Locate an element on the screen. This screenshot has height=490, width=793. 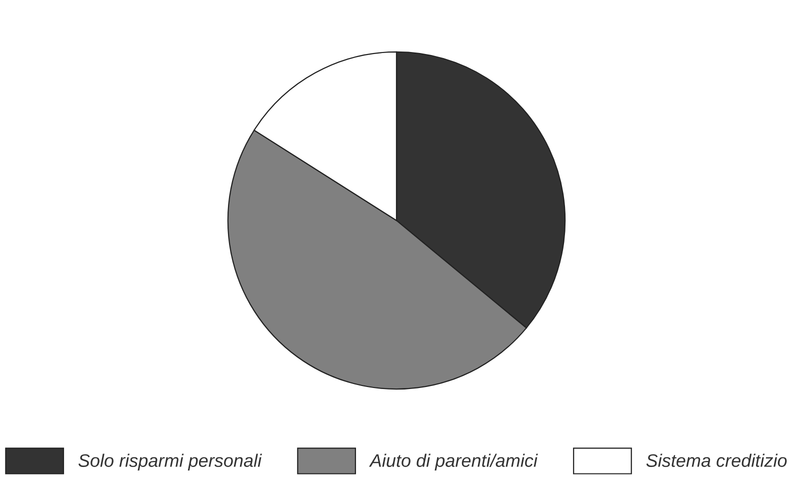
legend-label: Sistema creditizio is located at coordinates (716, 460).